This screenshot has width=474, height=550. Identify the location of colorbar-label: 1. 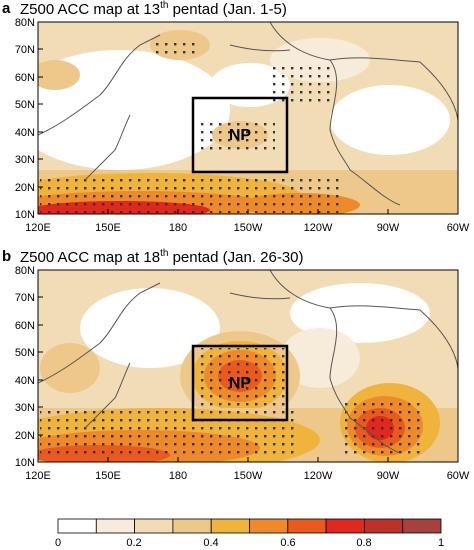
(441, 543).